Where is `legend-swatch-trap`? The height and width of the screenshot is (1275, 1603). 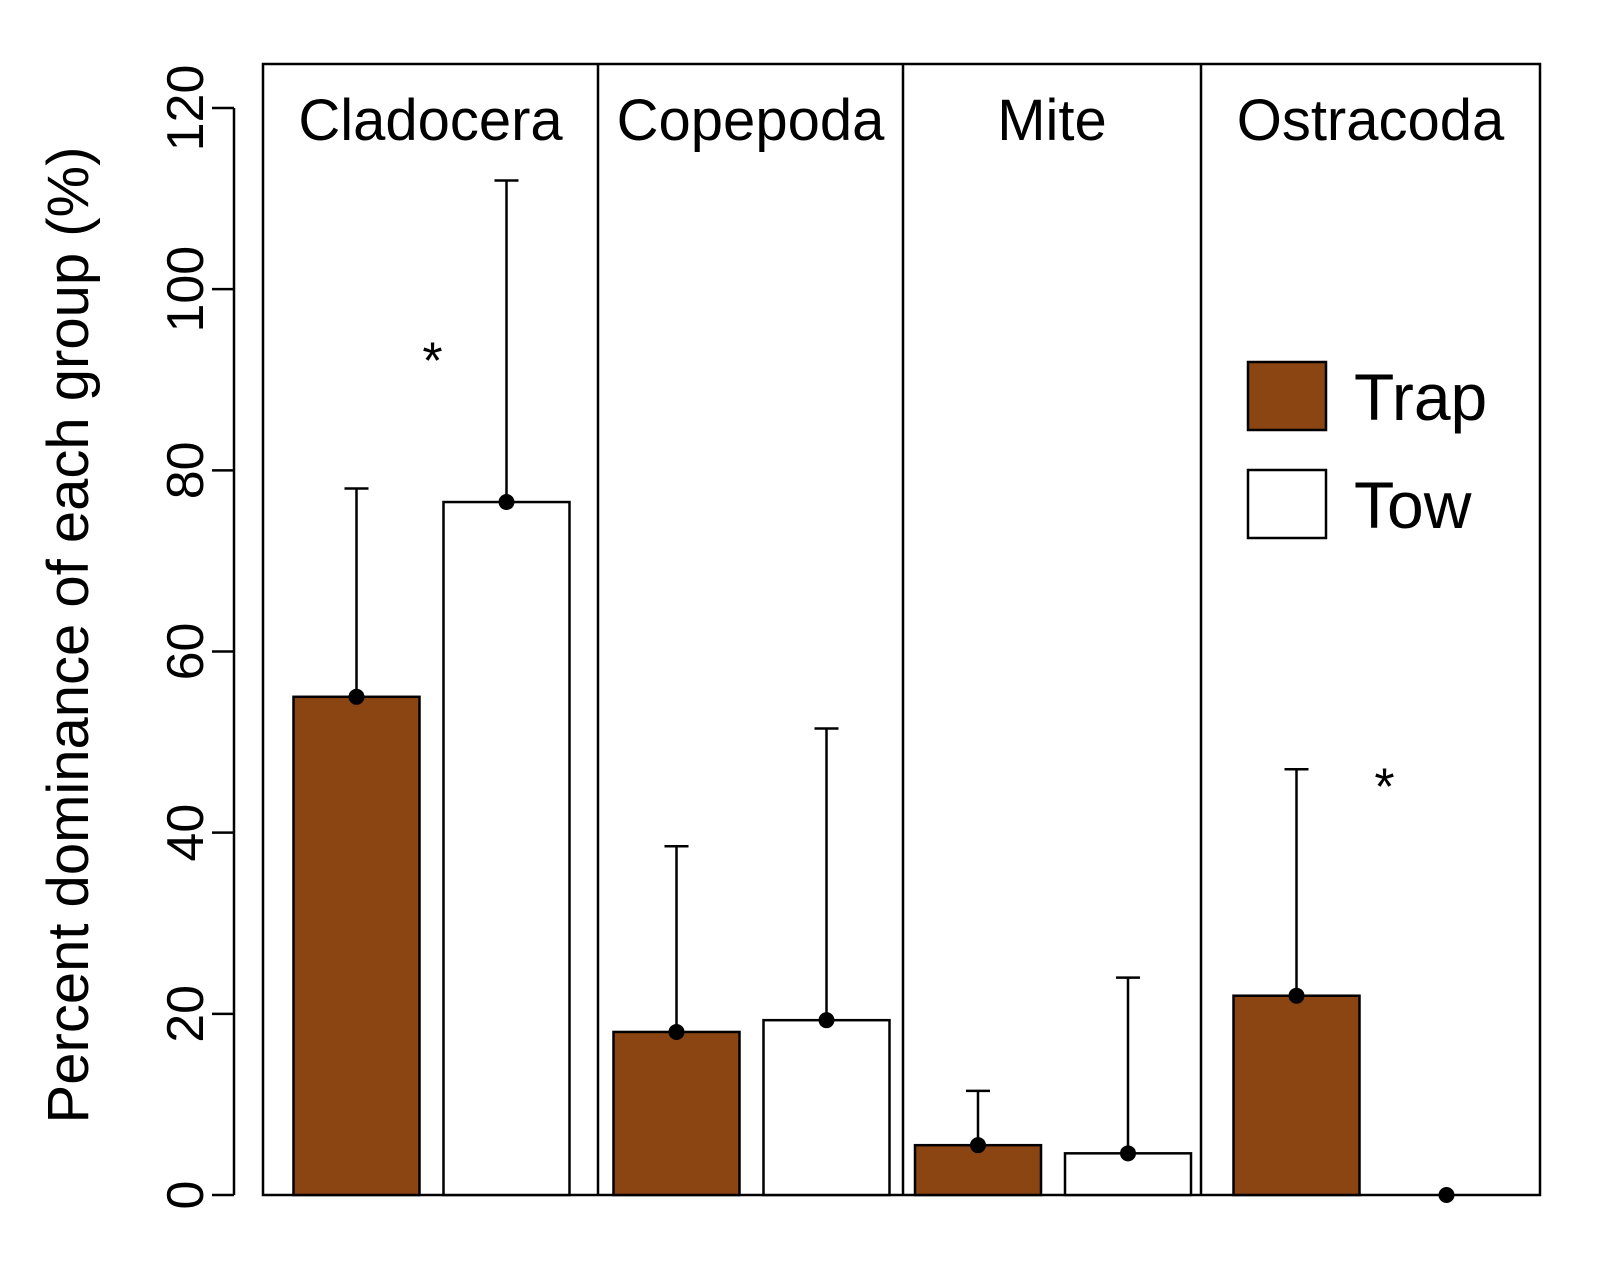 legend-swatch-trap is located at coordinates (1287, 396).